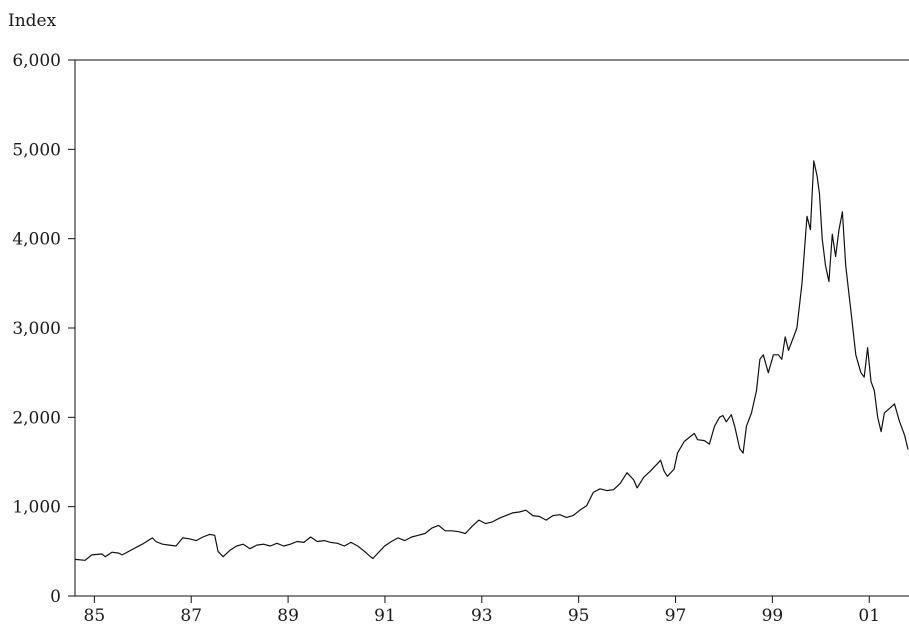  I want to click on x-tick-label: 87, so click(191, 616).